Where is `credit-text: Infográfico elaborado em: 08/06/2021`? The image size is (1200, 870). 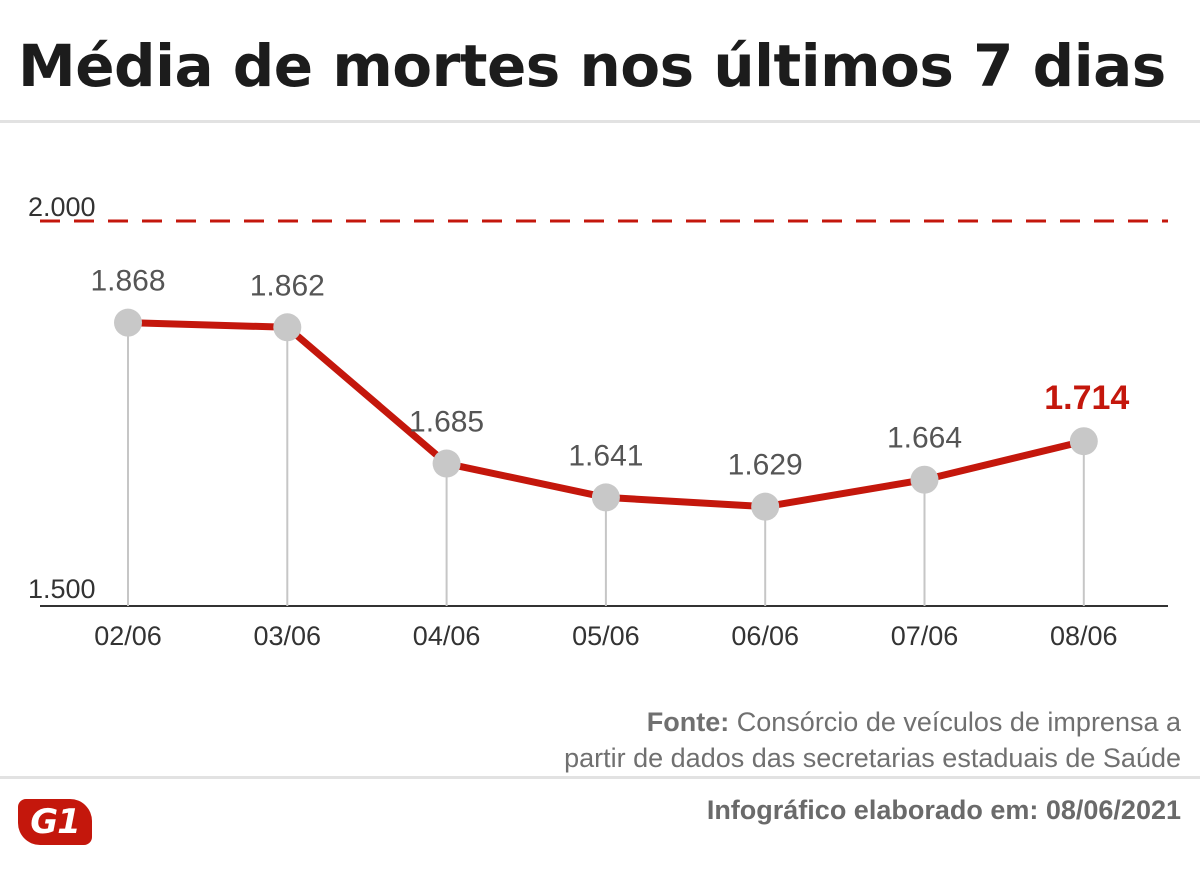 credit-text: Infográfico elaborado em: 08/06/2021 is located at coordinates (943, 810).